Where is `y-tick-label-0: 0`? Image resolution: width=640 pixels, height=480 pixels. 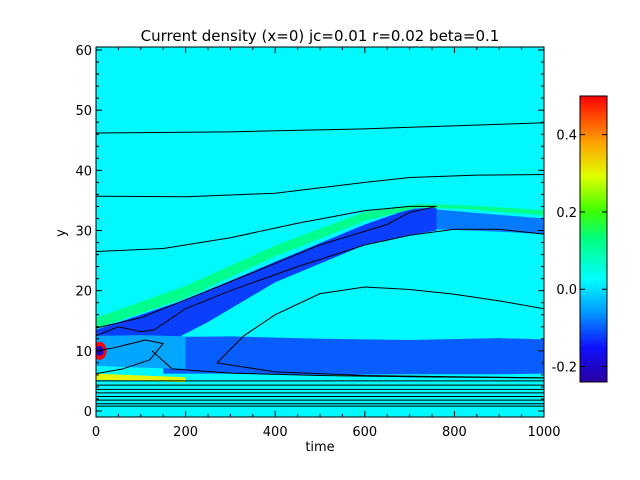
y-tick-label-0: 0 is located at coordinates (88, 412).